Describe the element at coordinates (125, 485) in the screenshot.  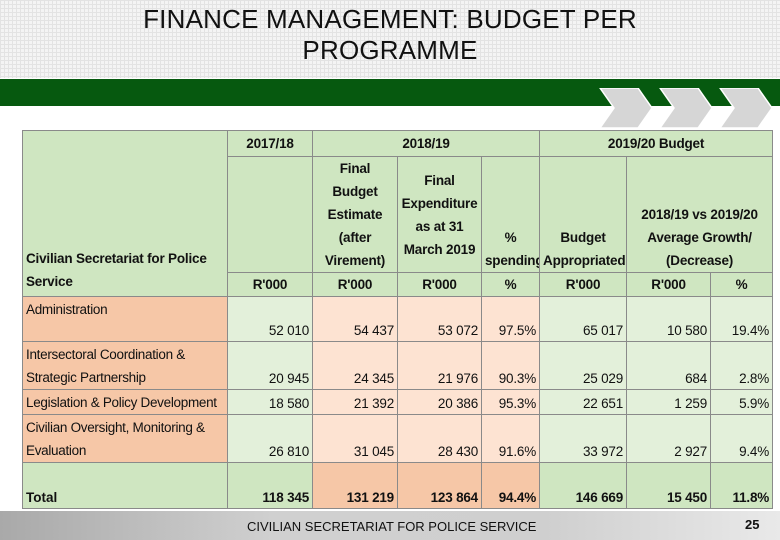
I see `total-label: Total` at that location.